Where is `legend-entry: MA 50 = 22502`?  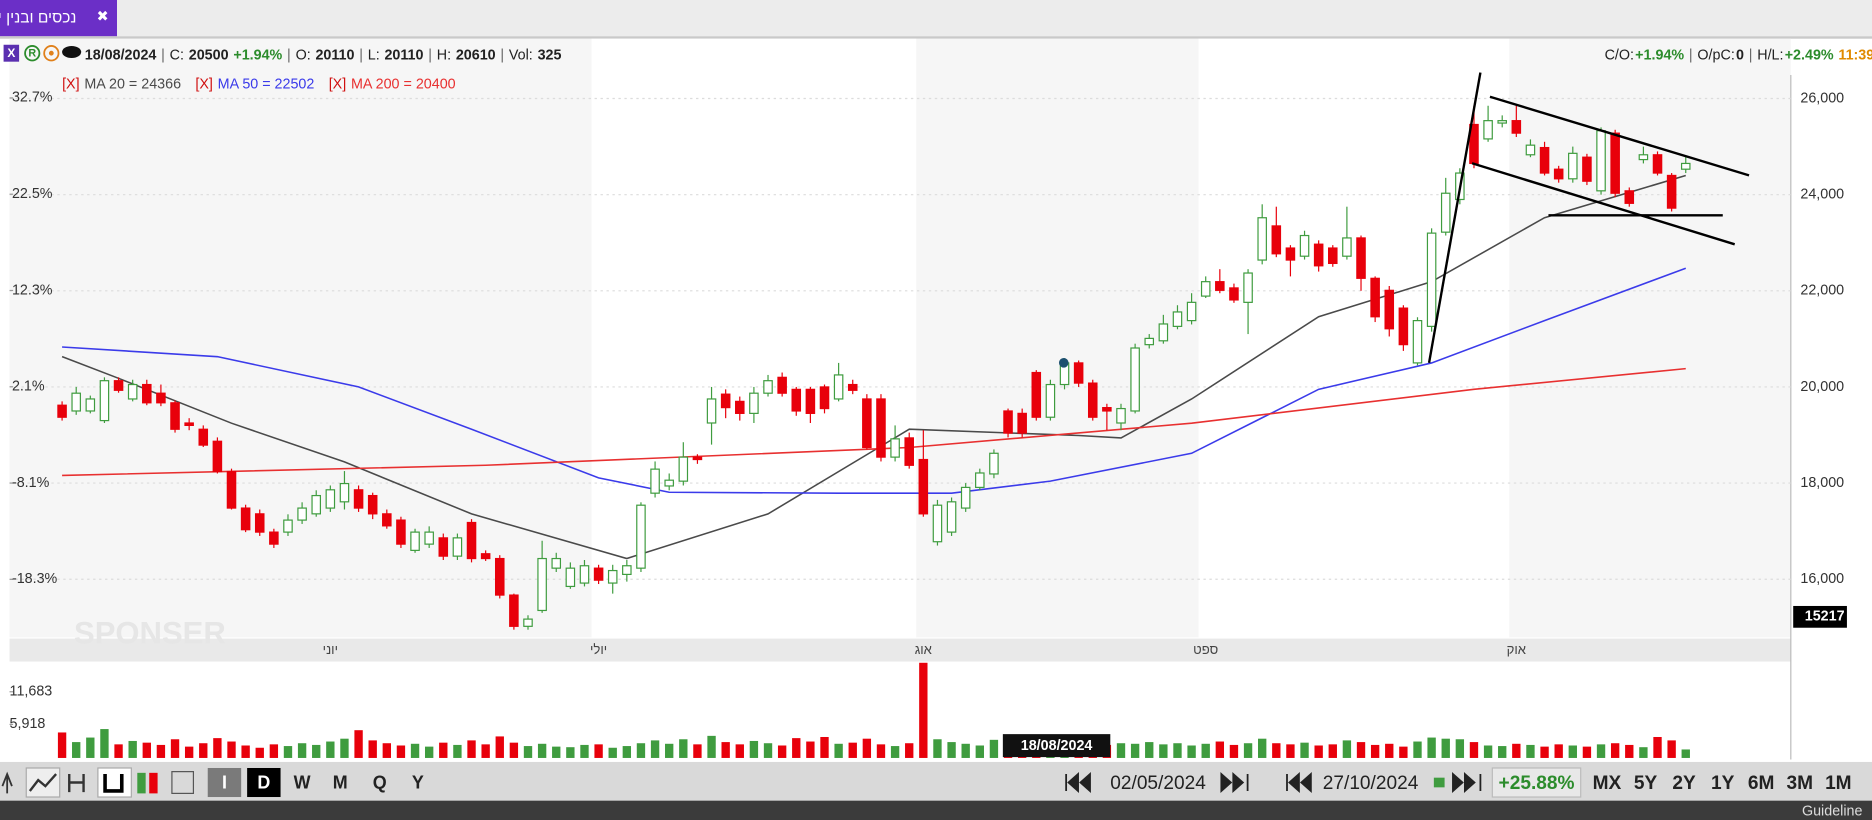 legend-entry: MA 50 = 22502 is located at coordinates (266, 84).